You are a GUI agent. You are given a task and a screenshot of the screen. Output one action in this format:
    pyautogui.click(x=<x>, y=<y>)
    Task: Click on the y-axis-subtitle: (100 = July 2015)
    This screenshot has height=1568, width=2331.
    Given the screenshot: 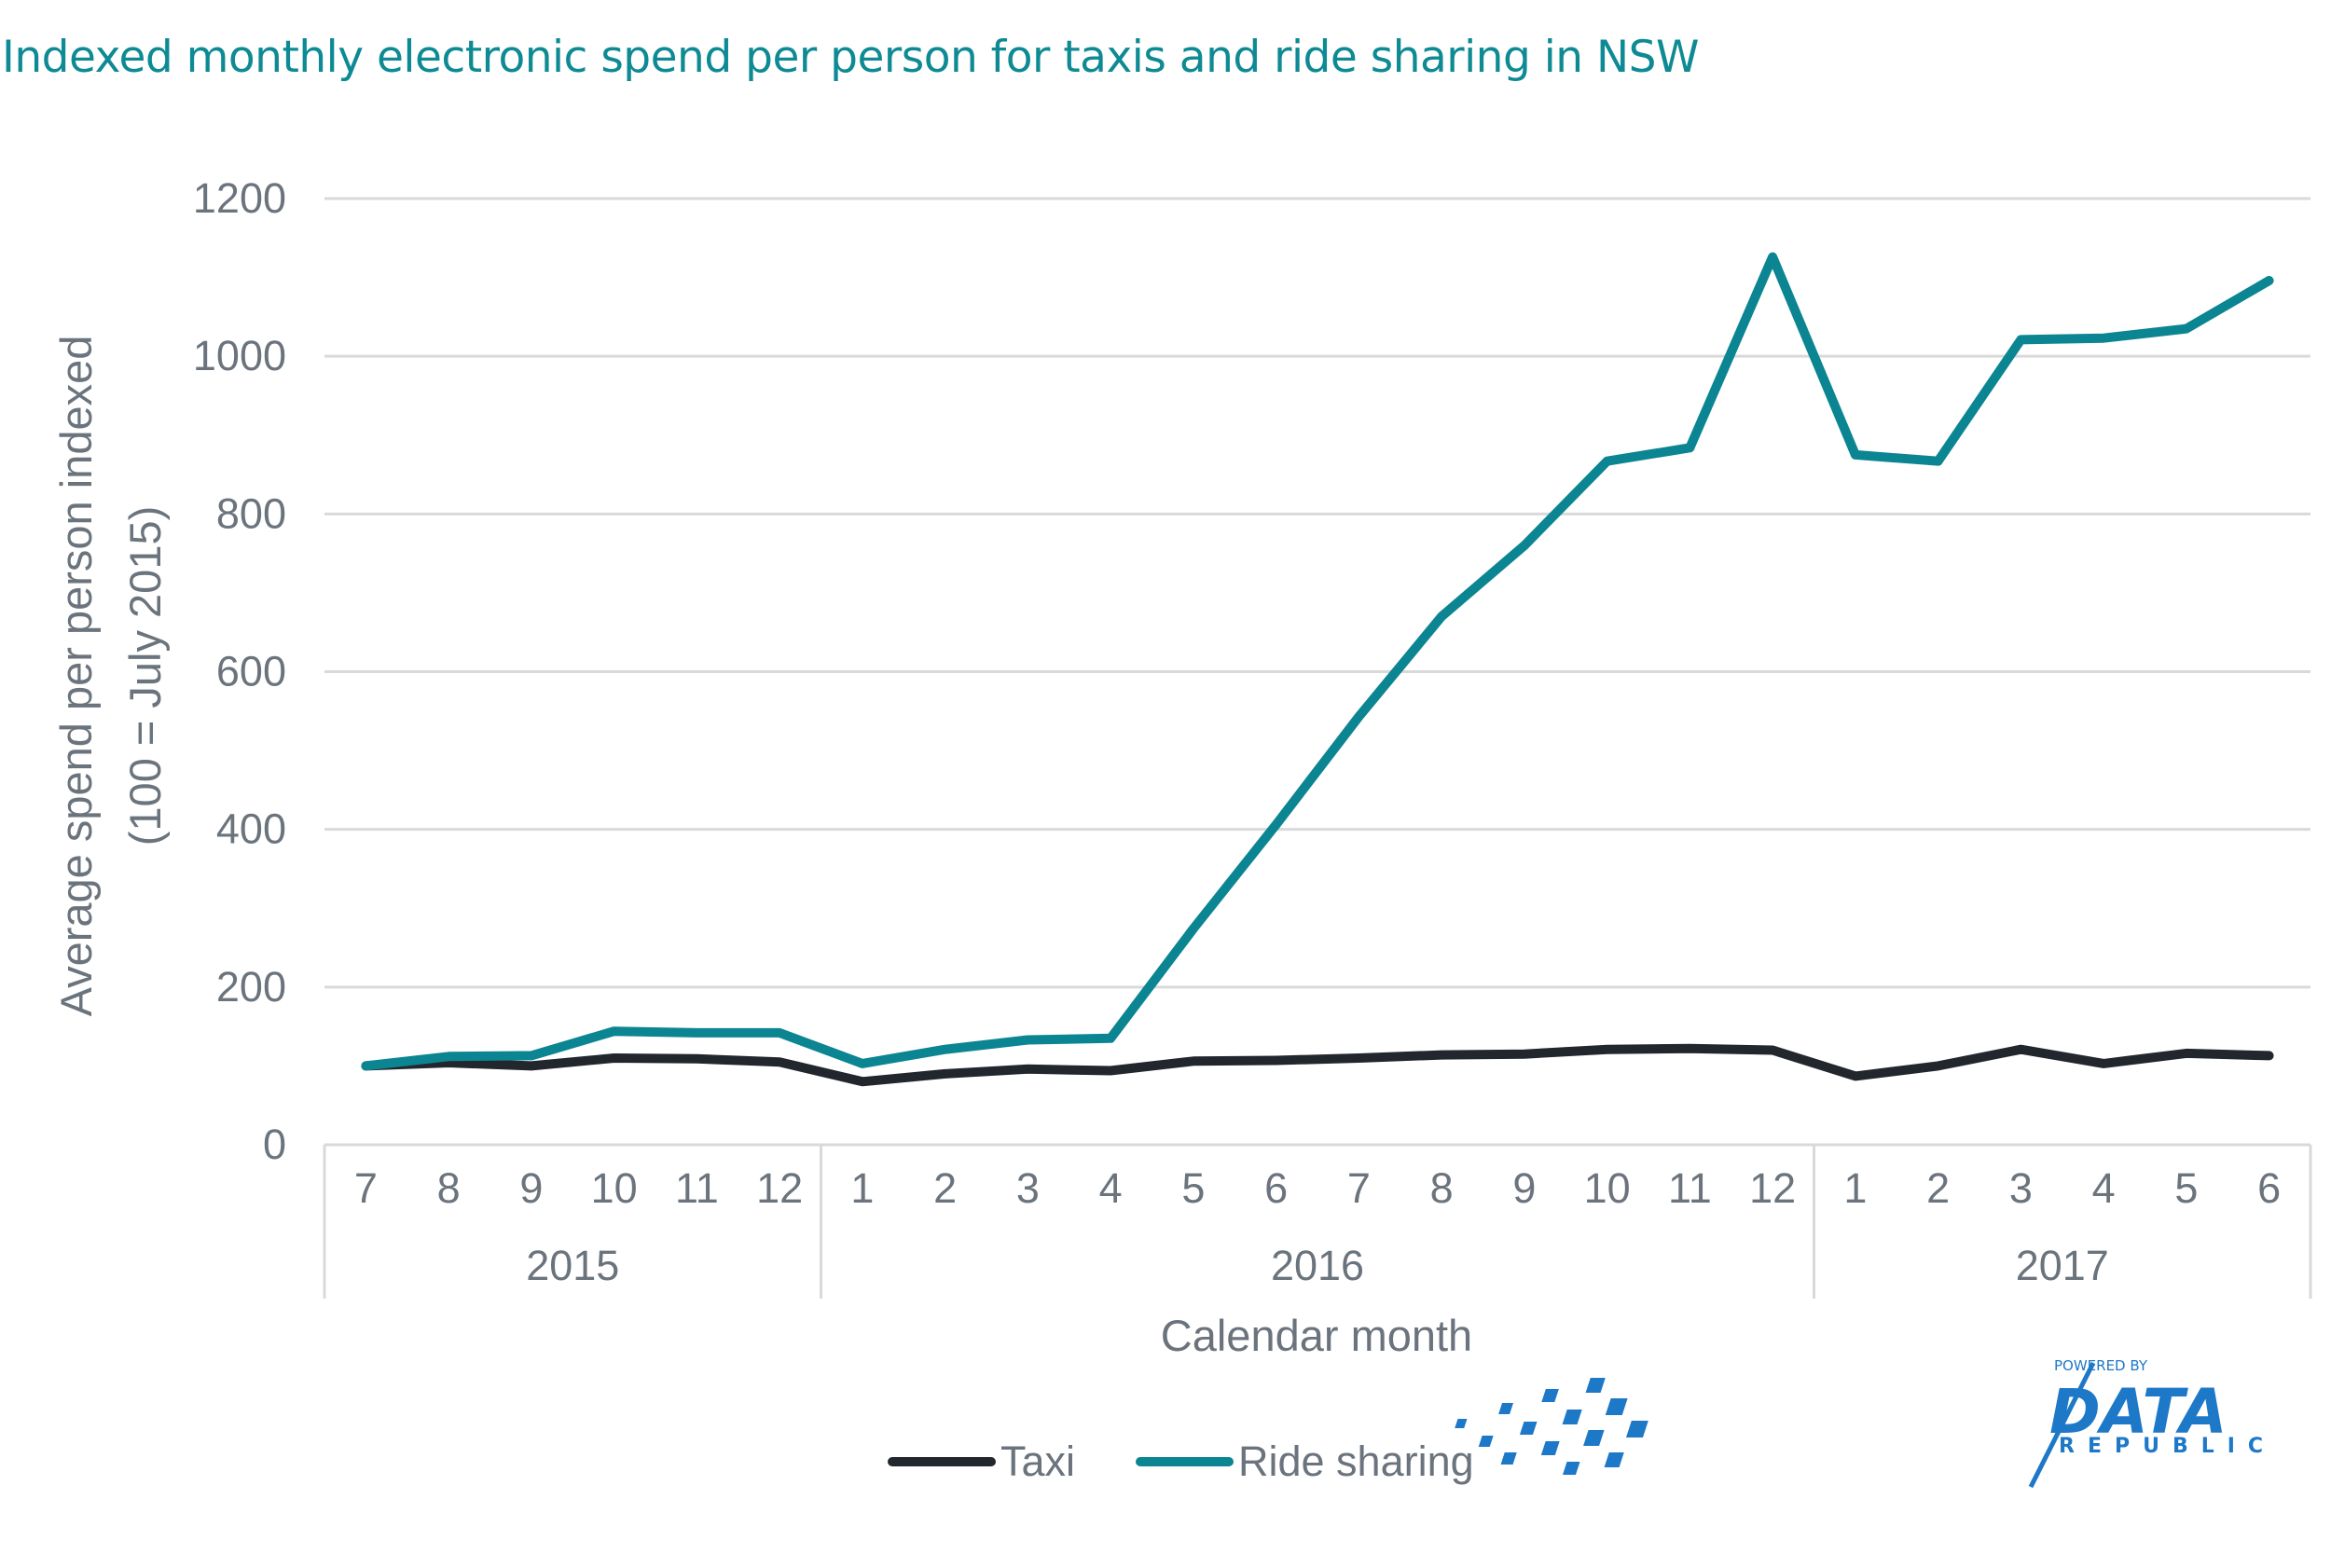 What is the action you would take?
    pyautogui.click(x=145, y=676)
    